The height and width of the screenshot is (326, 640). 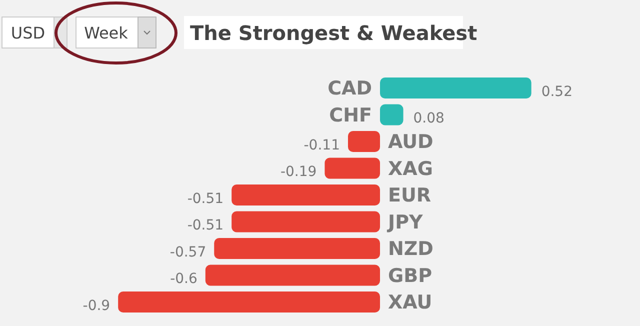 I want to click on y-tick-label: CHF, so click(x=350, y=115).